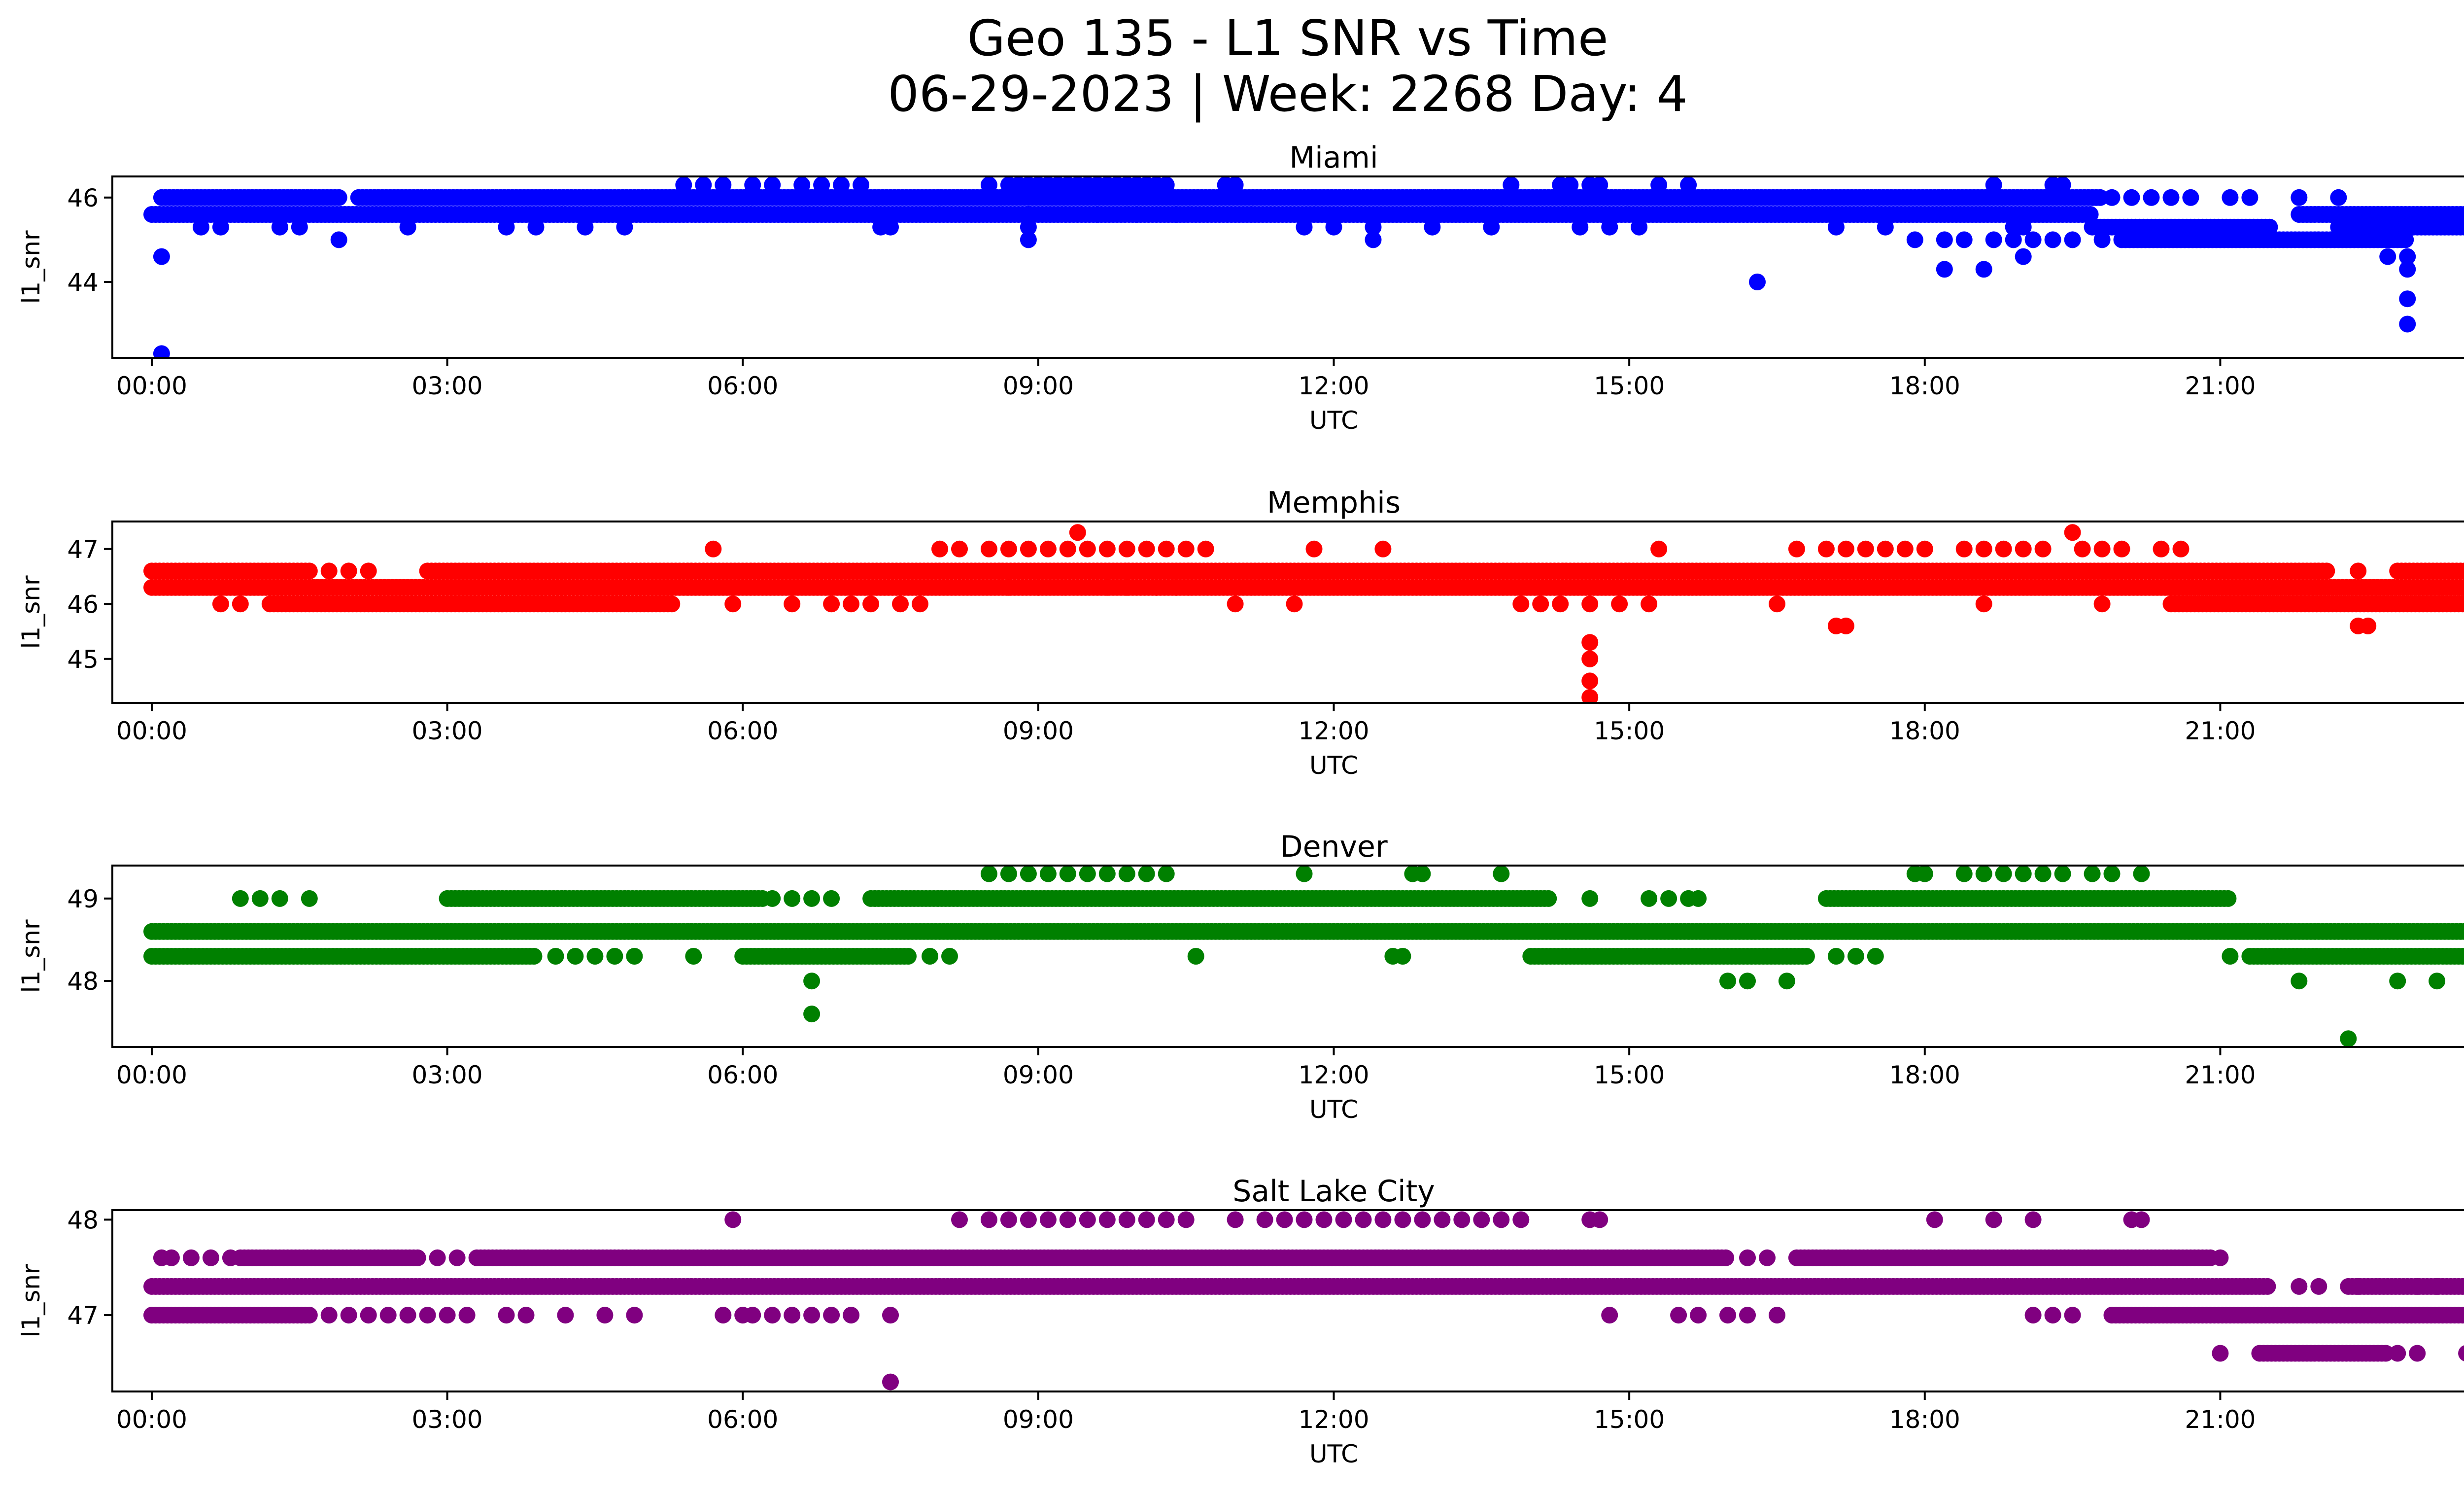 Image resolution: width=2464 pixels, height=1495 pixels. I want to click on scatter-points, so click(1303, 1301).